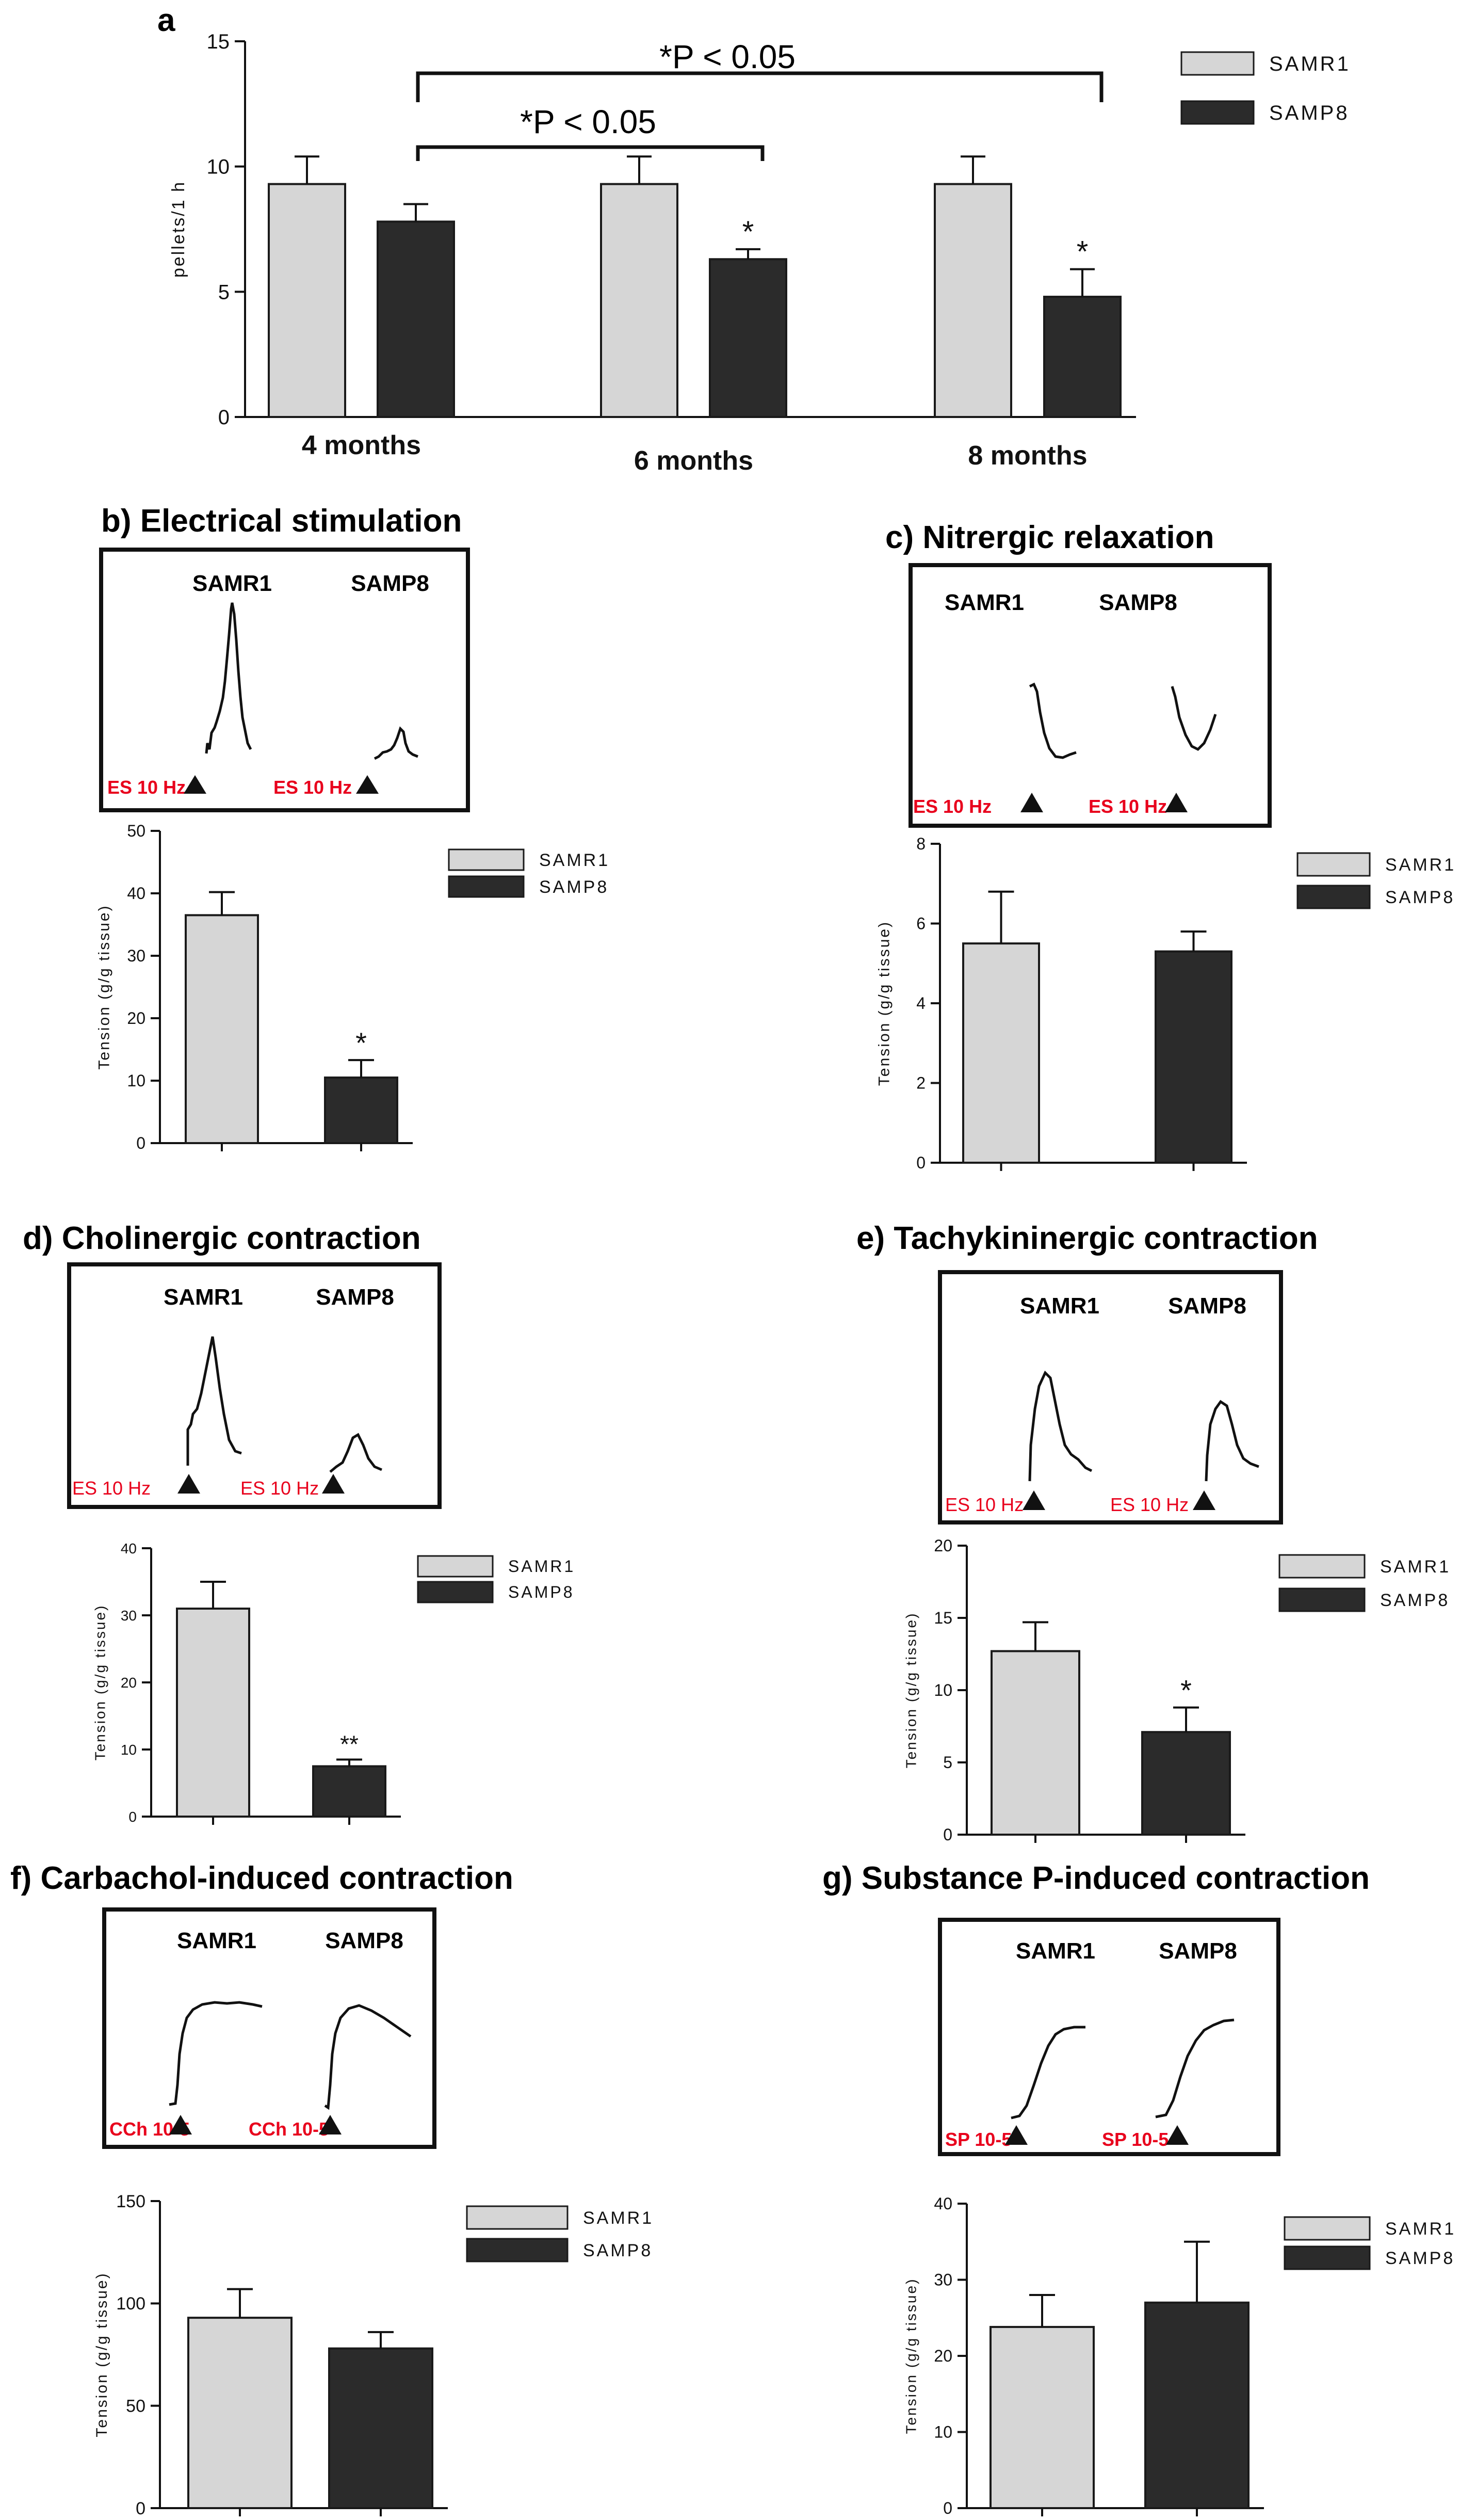 Image resolution: width=1460 pixels, height=2520 pixels. What do you see at coordinates (136, 1019) in the screenshot?
I see `y-tick-label: 20` at bounding box center [136, 1019].